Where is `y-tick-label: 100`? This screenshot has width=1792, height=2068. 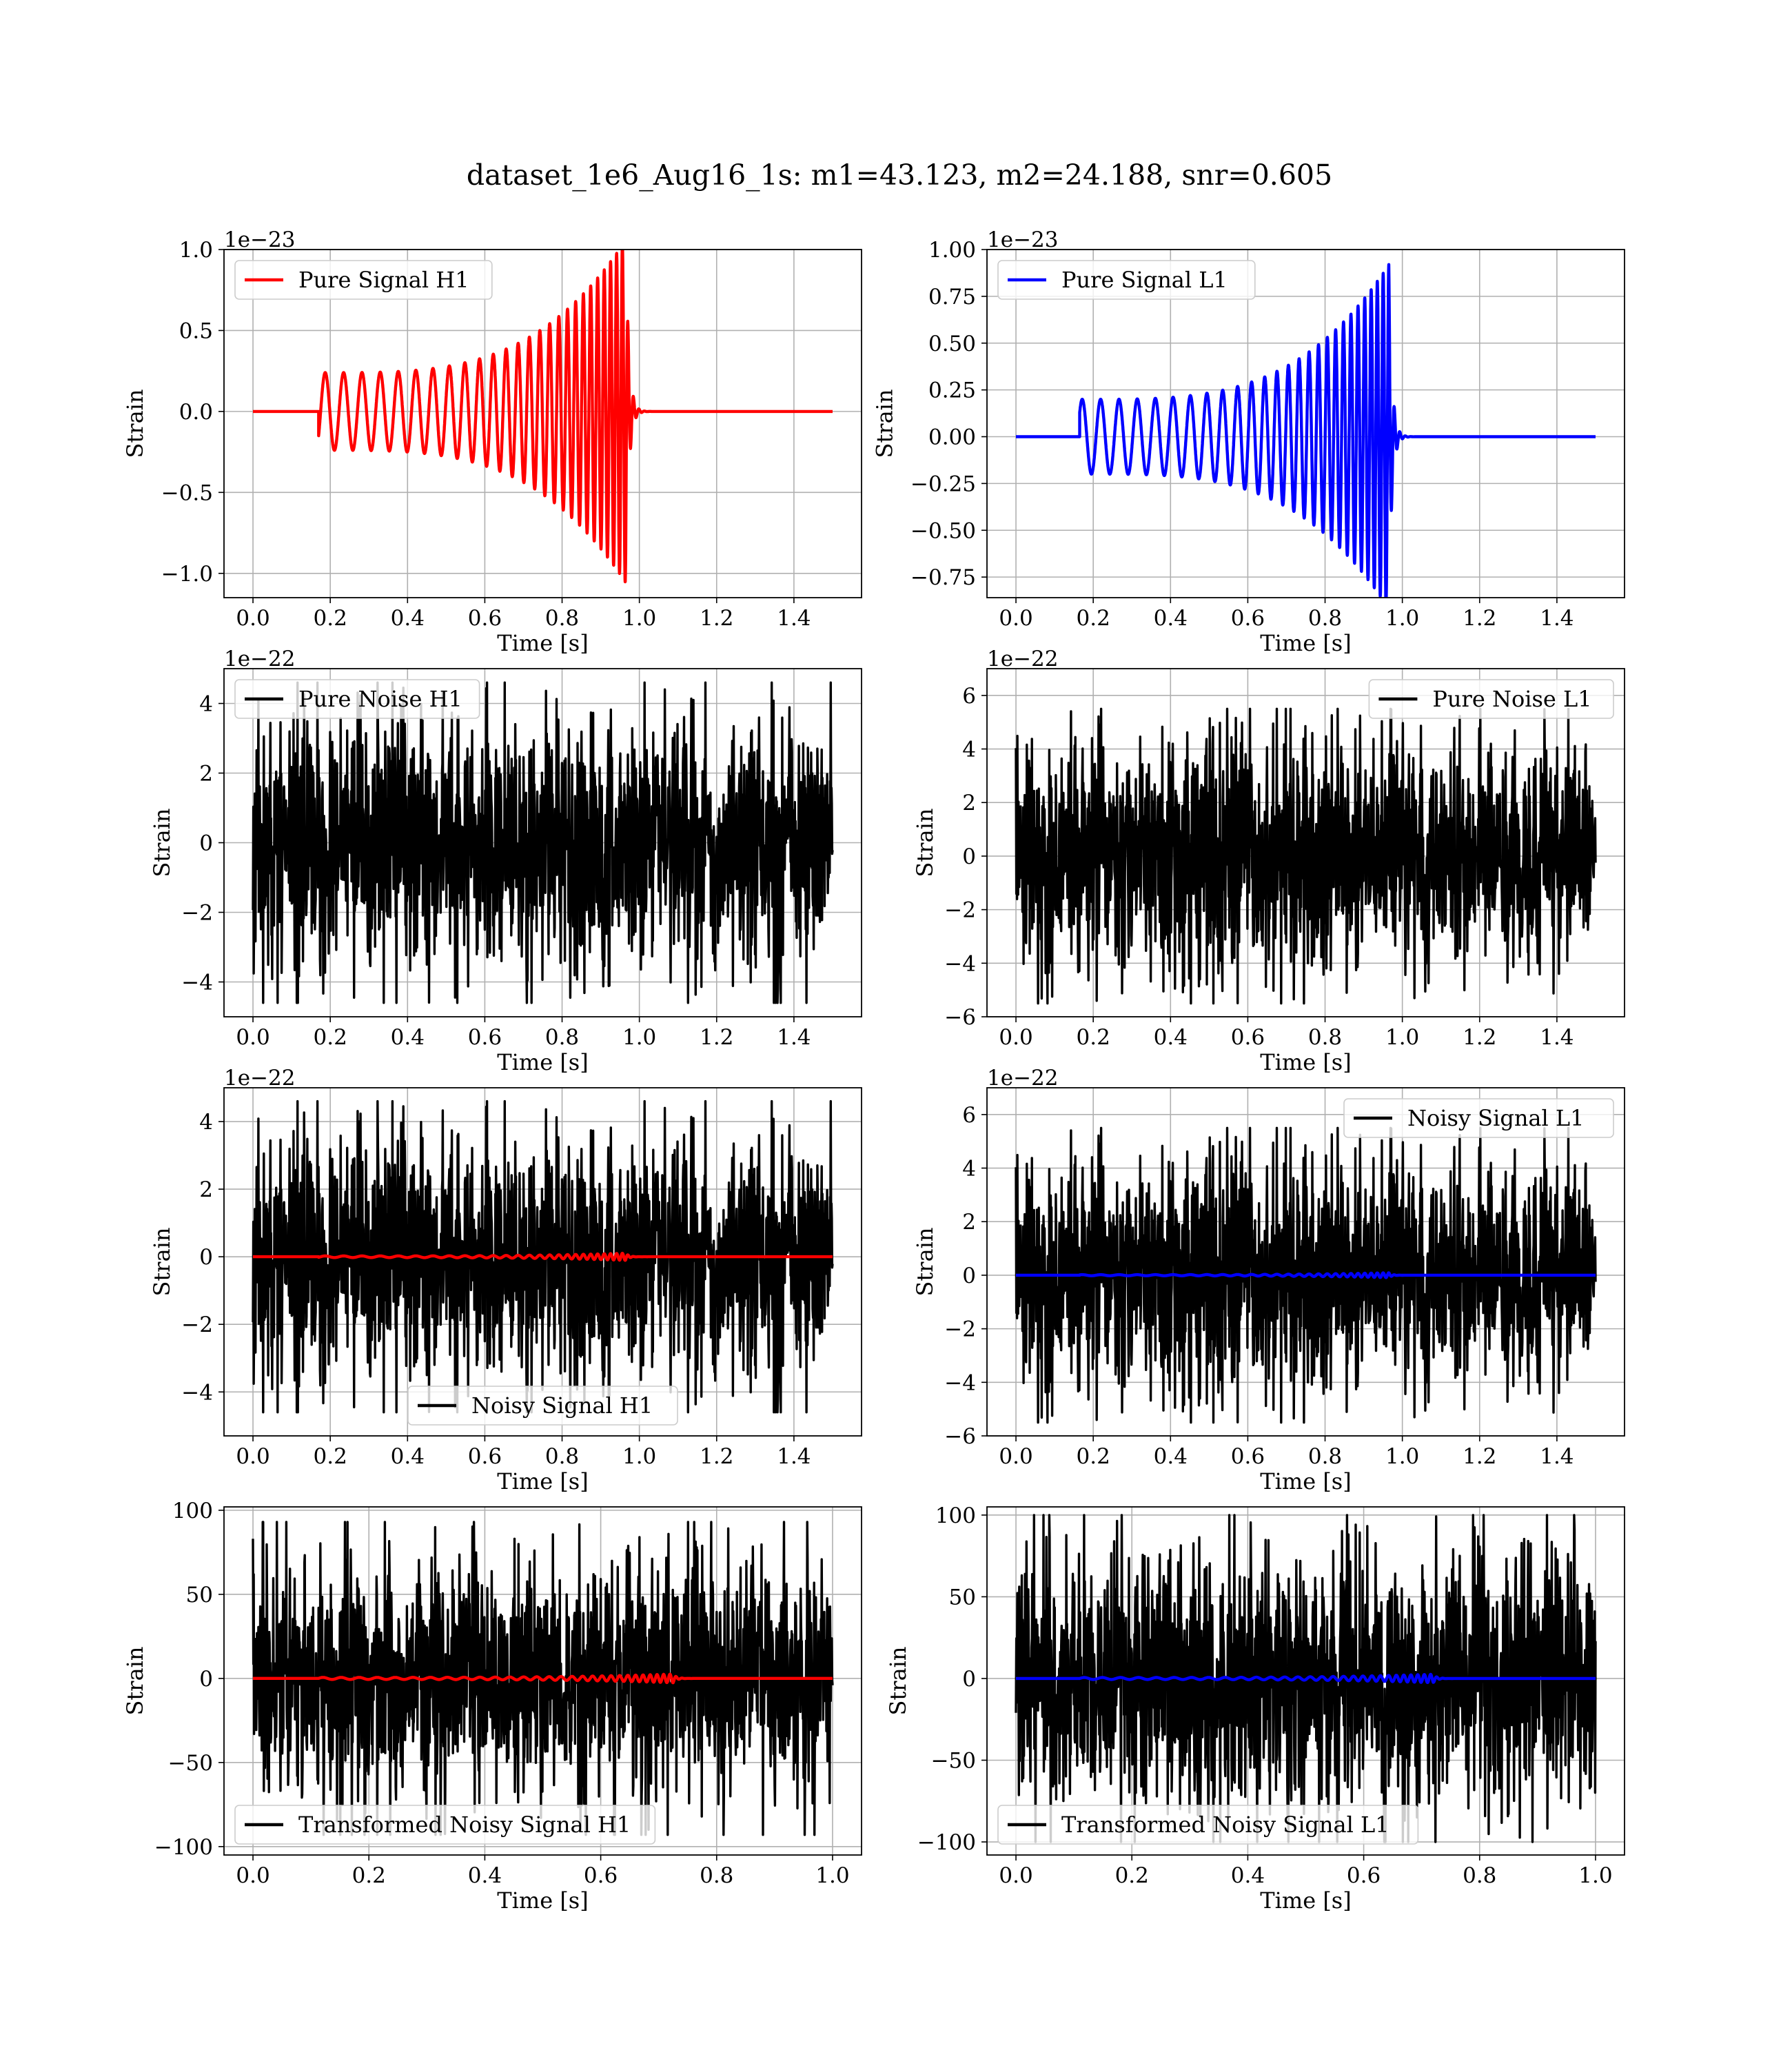 y-tick-label: 100 is located at coordinates (955, 1515).